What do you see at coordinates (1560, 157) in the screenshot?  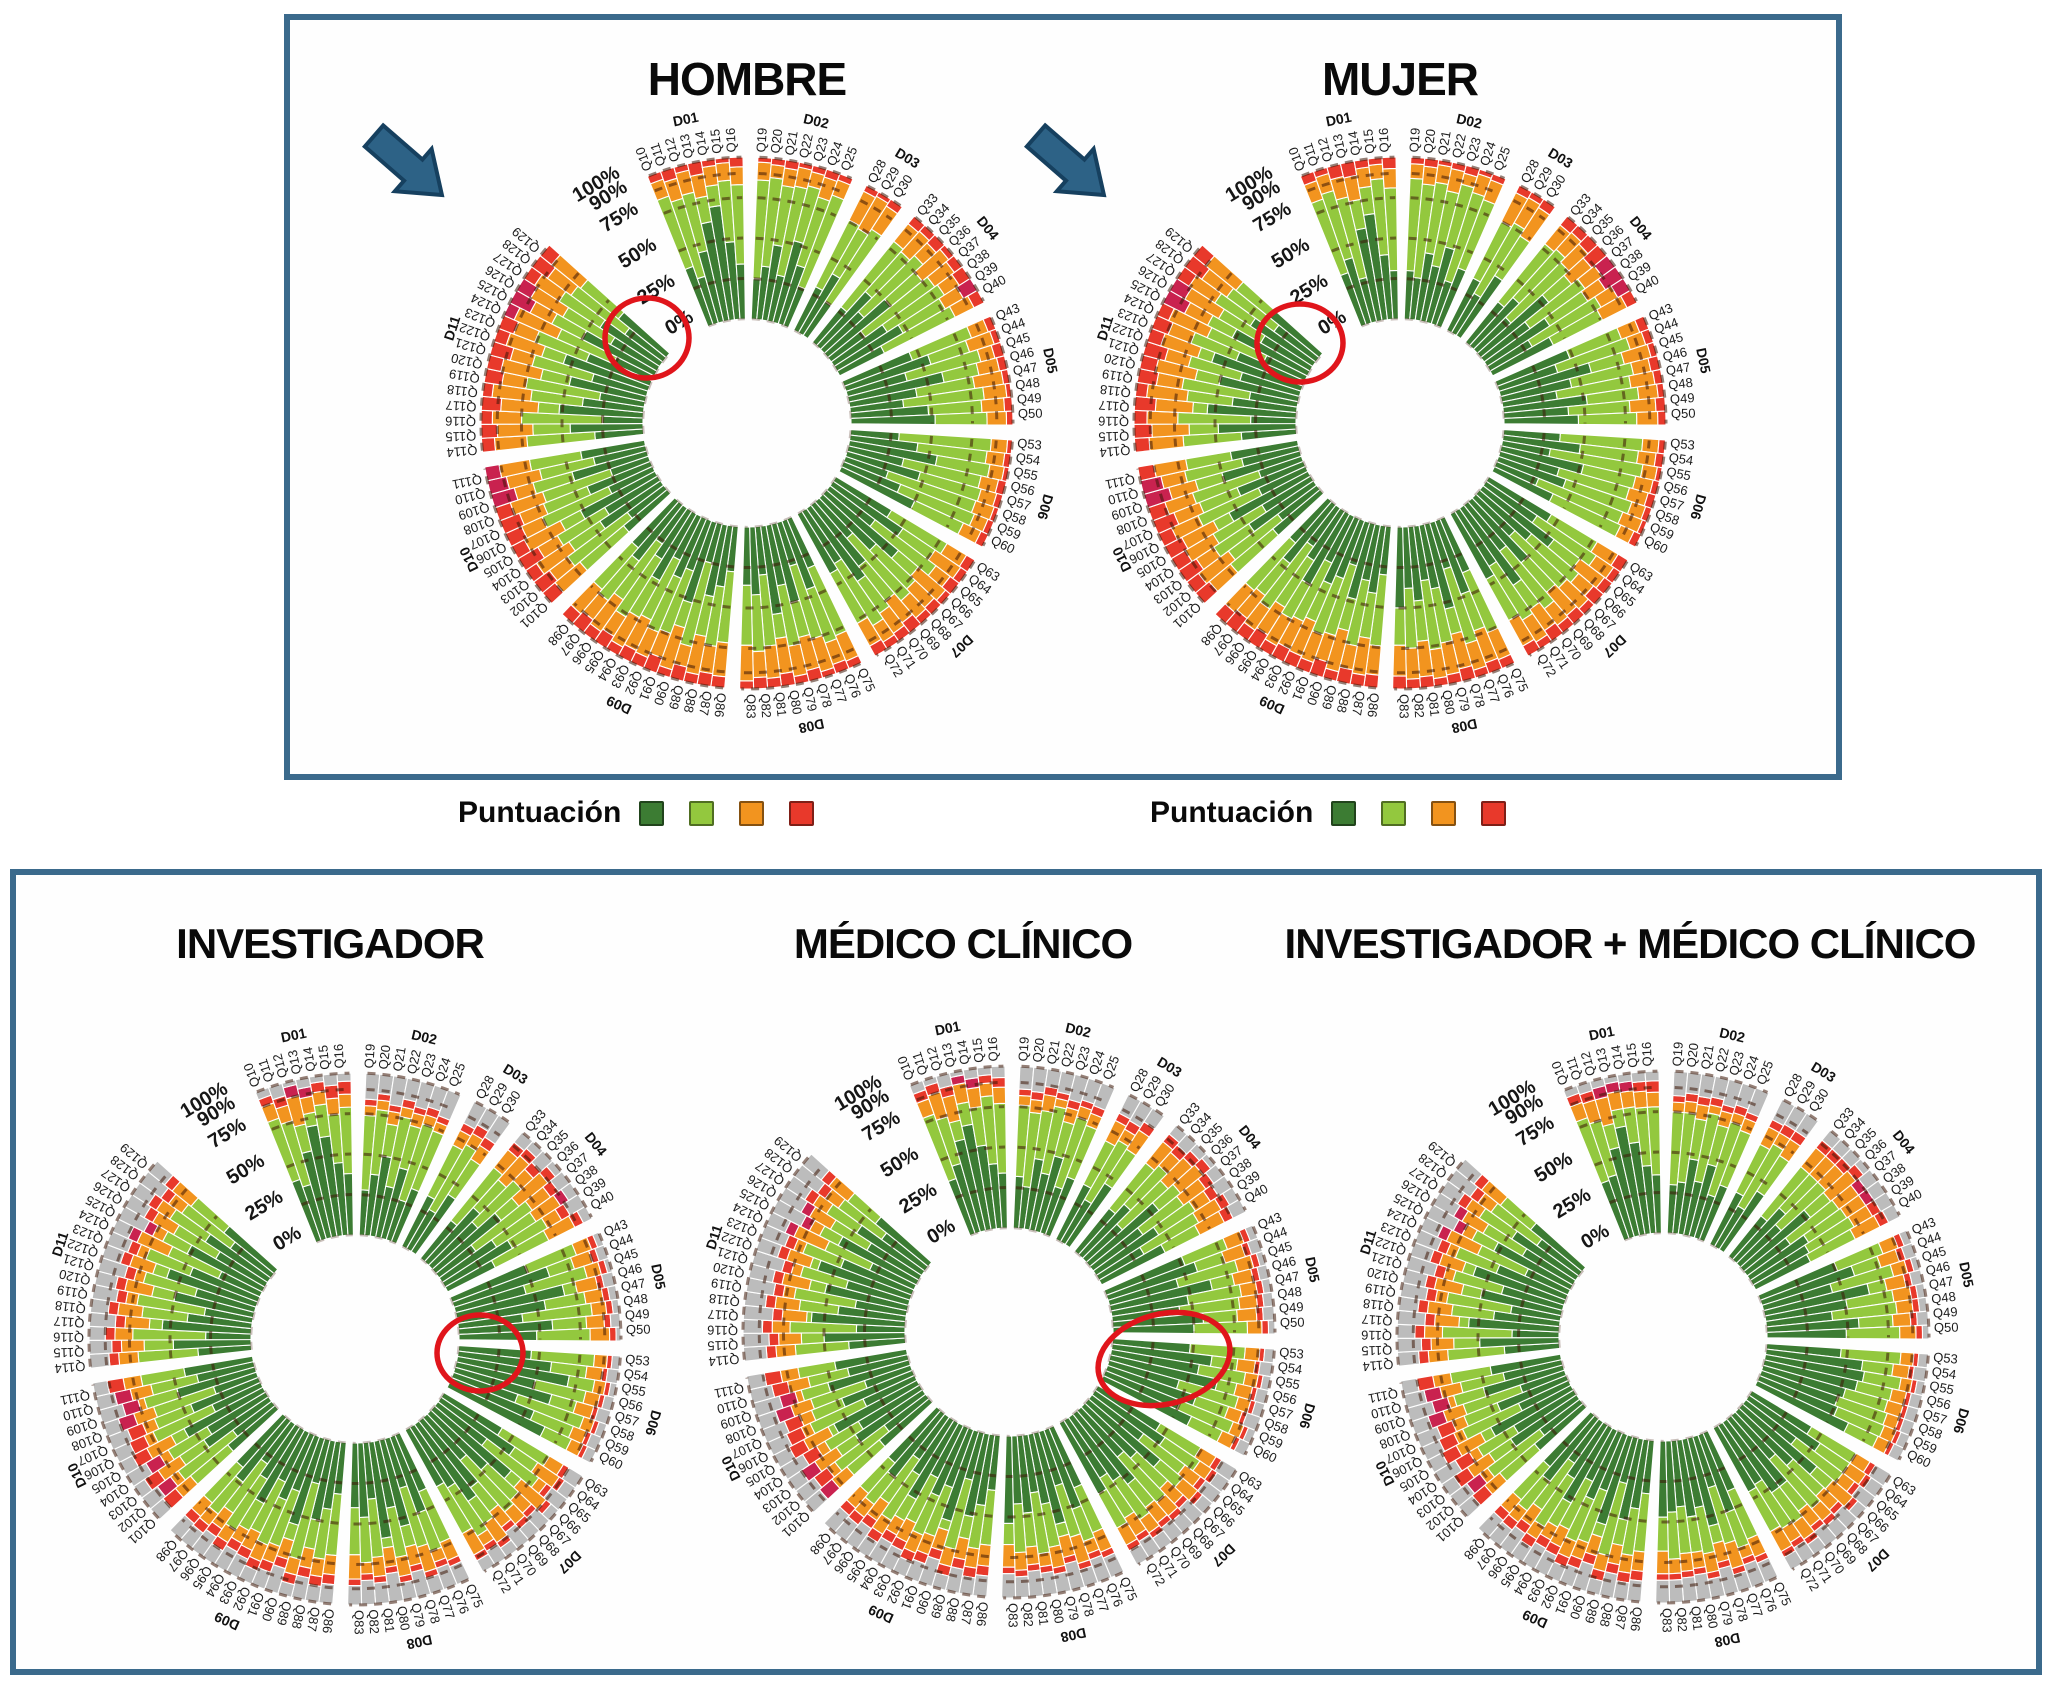 I see `domain-label: D03` at bounding box center [1560, 157].